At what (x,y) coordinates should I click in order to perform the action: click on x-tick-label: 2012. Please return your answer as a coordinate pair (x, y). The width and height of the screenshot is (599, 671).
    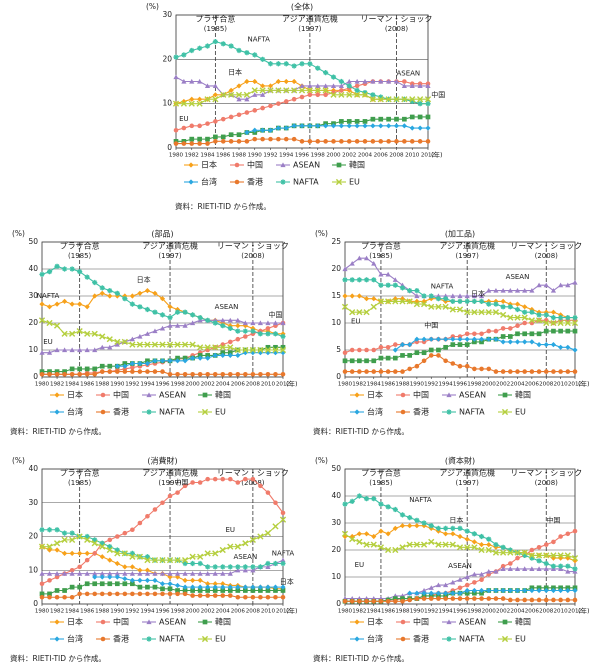
    Looking at the image, I should click on (428, 156).